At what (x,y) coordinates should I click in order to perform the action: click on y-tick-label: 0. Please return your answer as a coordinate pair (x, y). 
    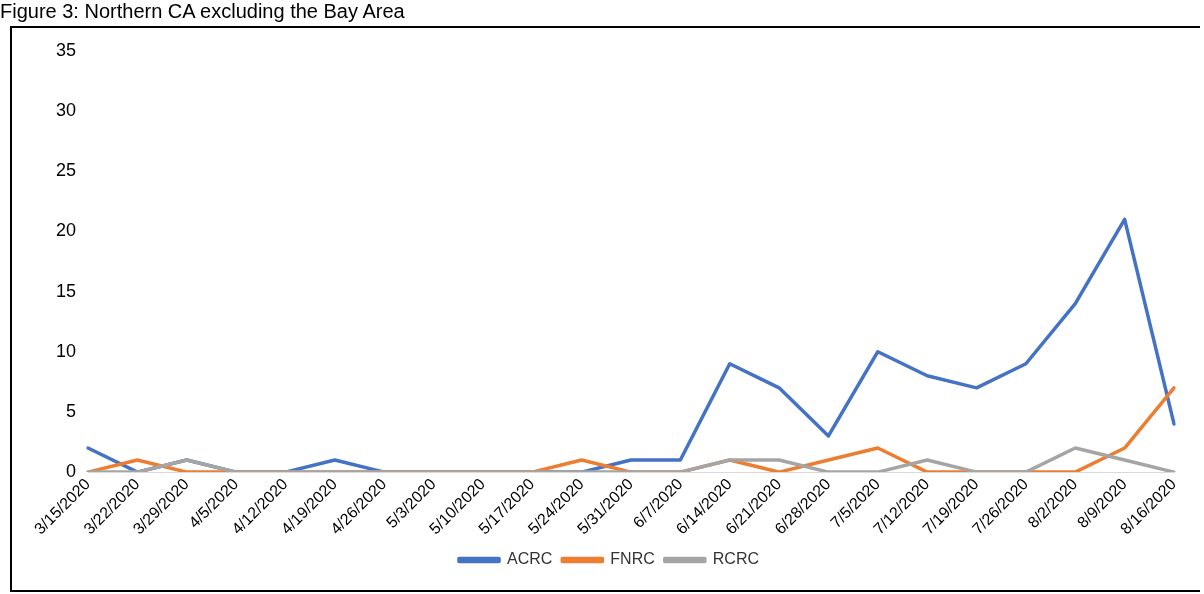
    Looking at the image, I should click on (71, 471).